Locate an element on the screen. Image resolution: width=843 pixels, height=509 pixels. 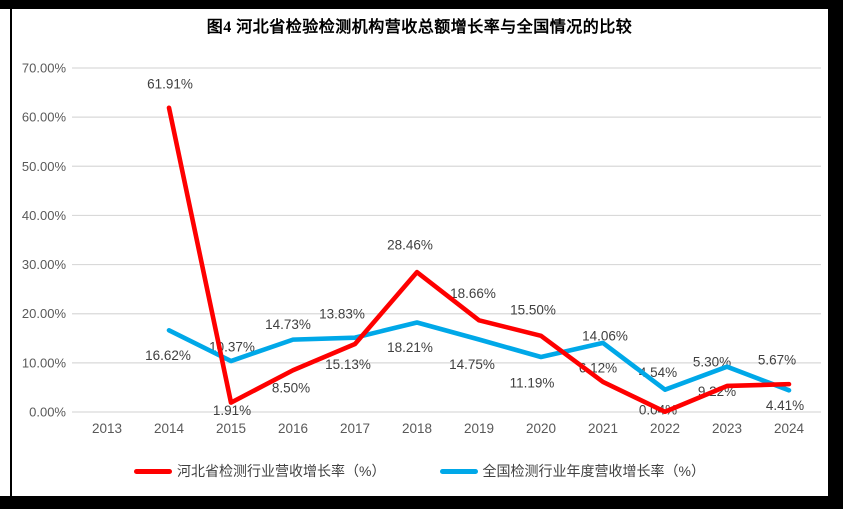
y-axis-tick: 70.00% is located at coordinates (44, 68).